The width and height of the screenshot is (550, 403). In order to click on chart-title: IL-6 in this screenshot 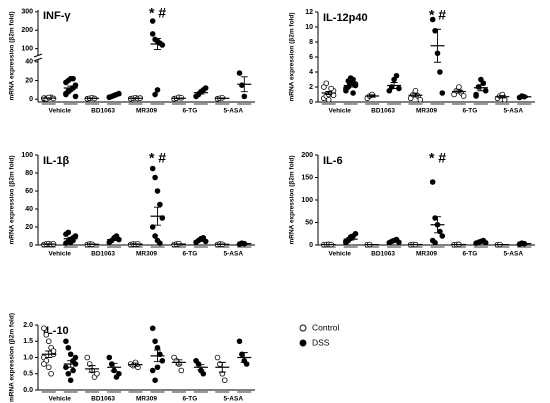, I will do `click(333, 161)`.